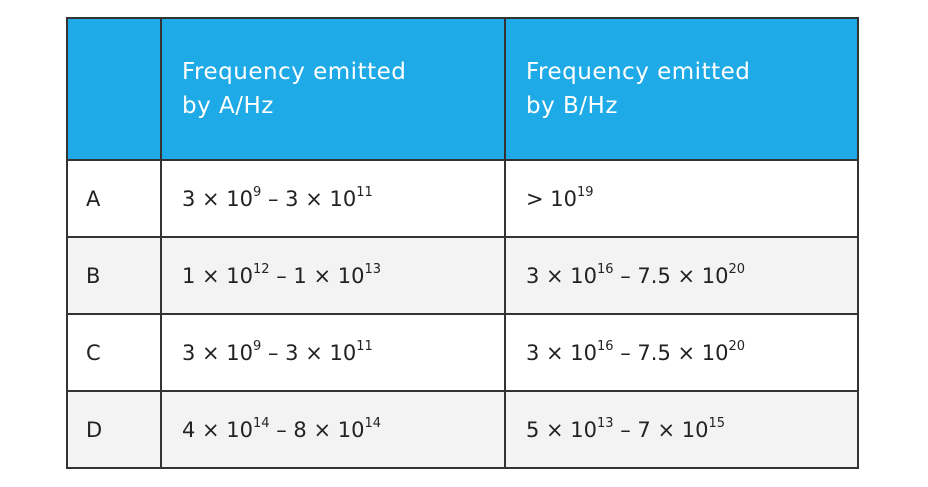 This screenshot has height=487, width=928. I want to click on row-label: D, so click(94, 429).